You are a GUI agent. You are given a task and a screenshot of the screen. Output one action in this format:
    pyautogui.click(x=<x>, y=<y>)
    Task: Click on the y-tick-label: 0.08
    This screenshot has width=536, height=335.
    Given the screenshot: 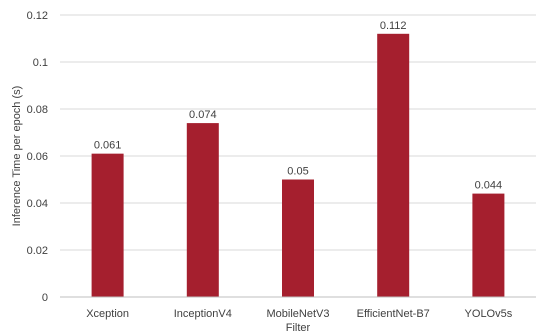 What is the action you would take?
    pyautogui.click(x=37, y=110)
    